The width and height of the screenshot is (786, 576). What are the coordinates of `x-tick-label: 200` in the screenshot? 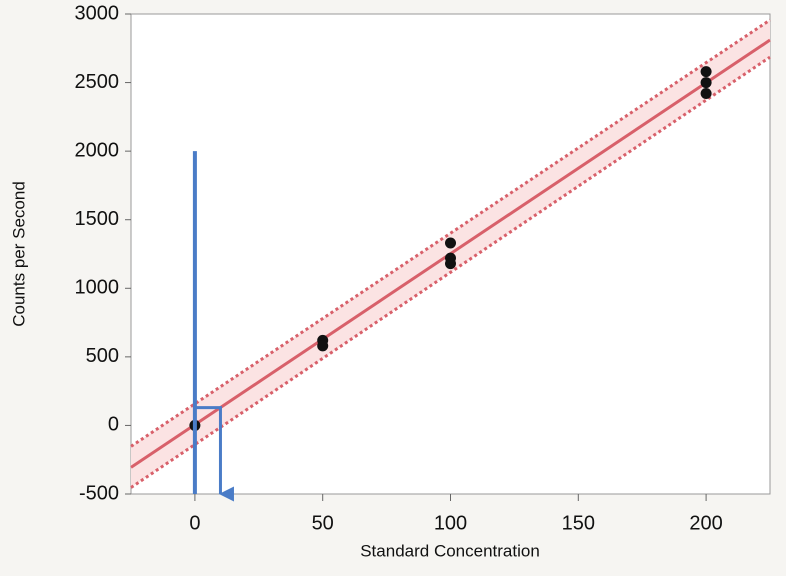 It's located at (705, 523).